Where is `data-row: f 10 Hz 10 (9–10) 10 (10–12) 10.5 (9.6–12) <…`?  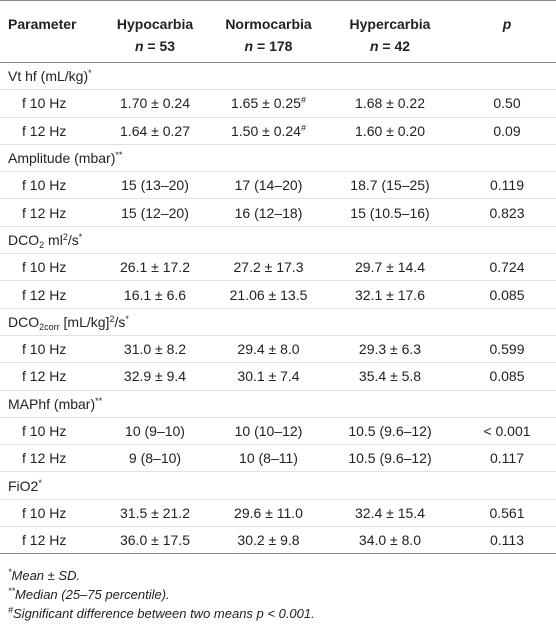 data-row: f 10 Hz 10 (9–10) 10 (10–12) 10.5 (9.6–12) <… is located at coordinates (278, 431).